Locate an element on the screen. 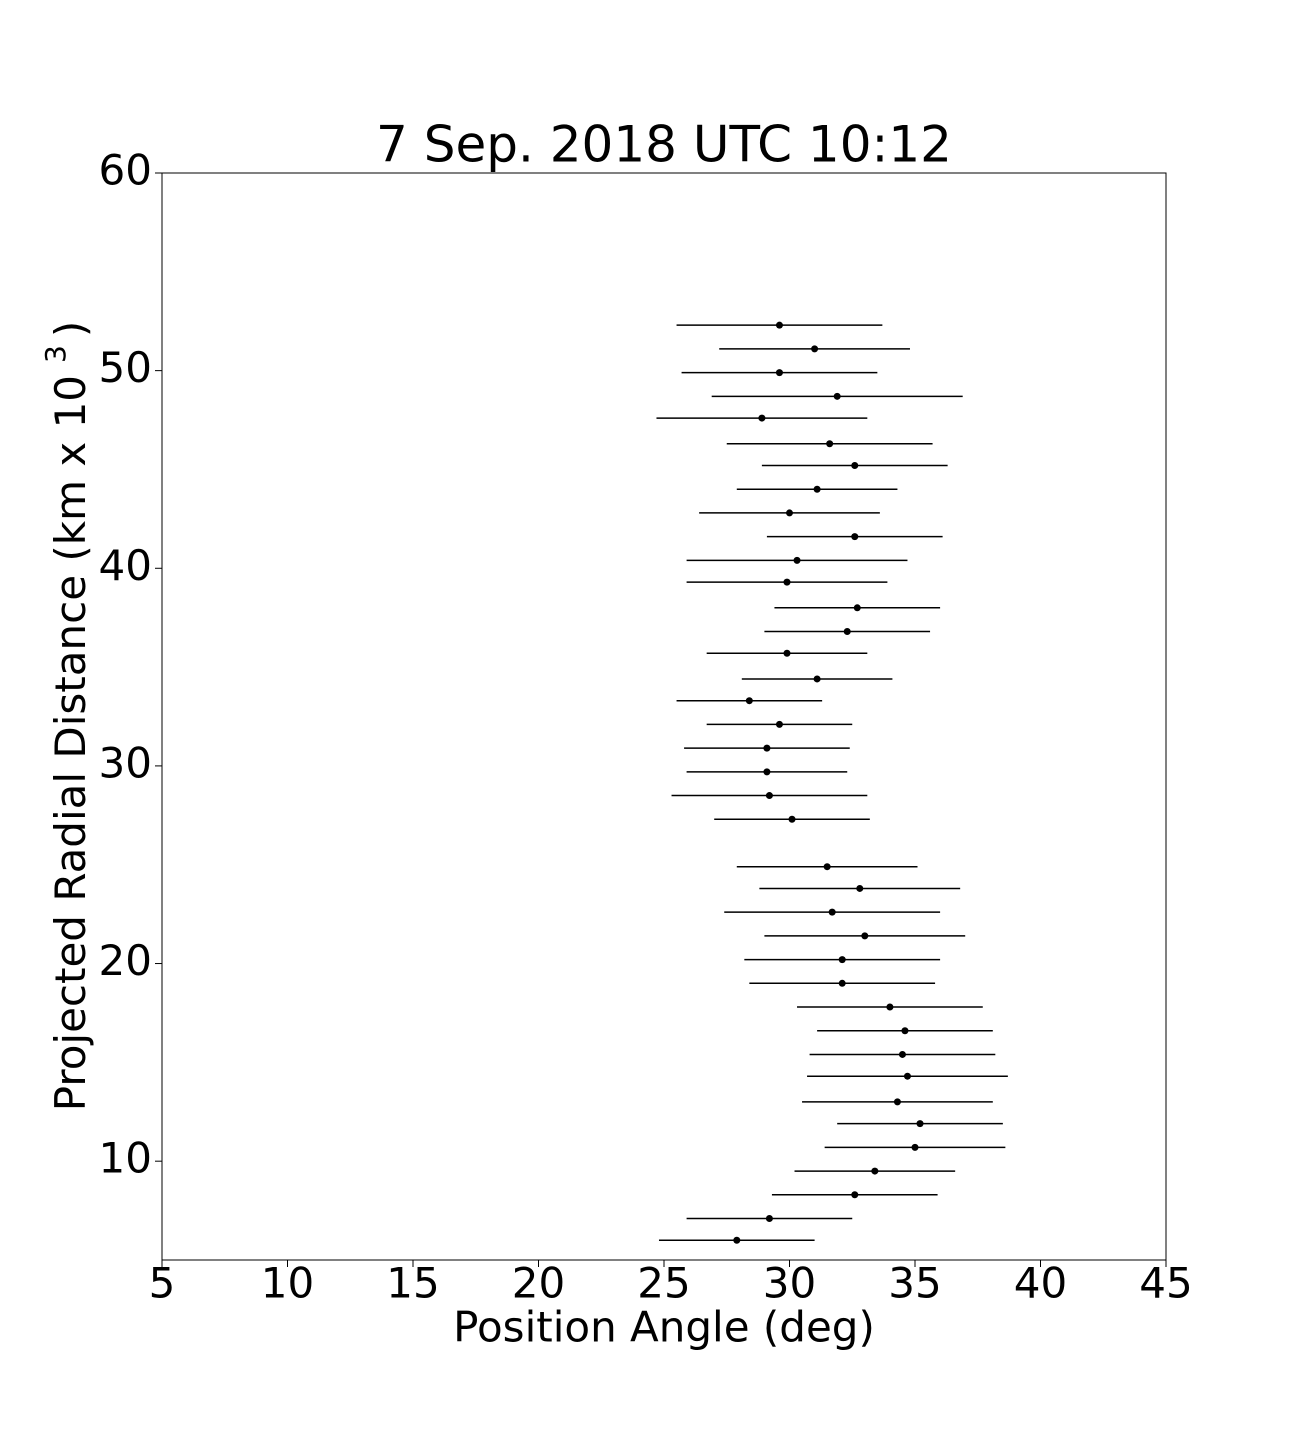 This screenshot has width=1296, height=1440. x-tick-label: 30 is located at coordinates (789, 1283).